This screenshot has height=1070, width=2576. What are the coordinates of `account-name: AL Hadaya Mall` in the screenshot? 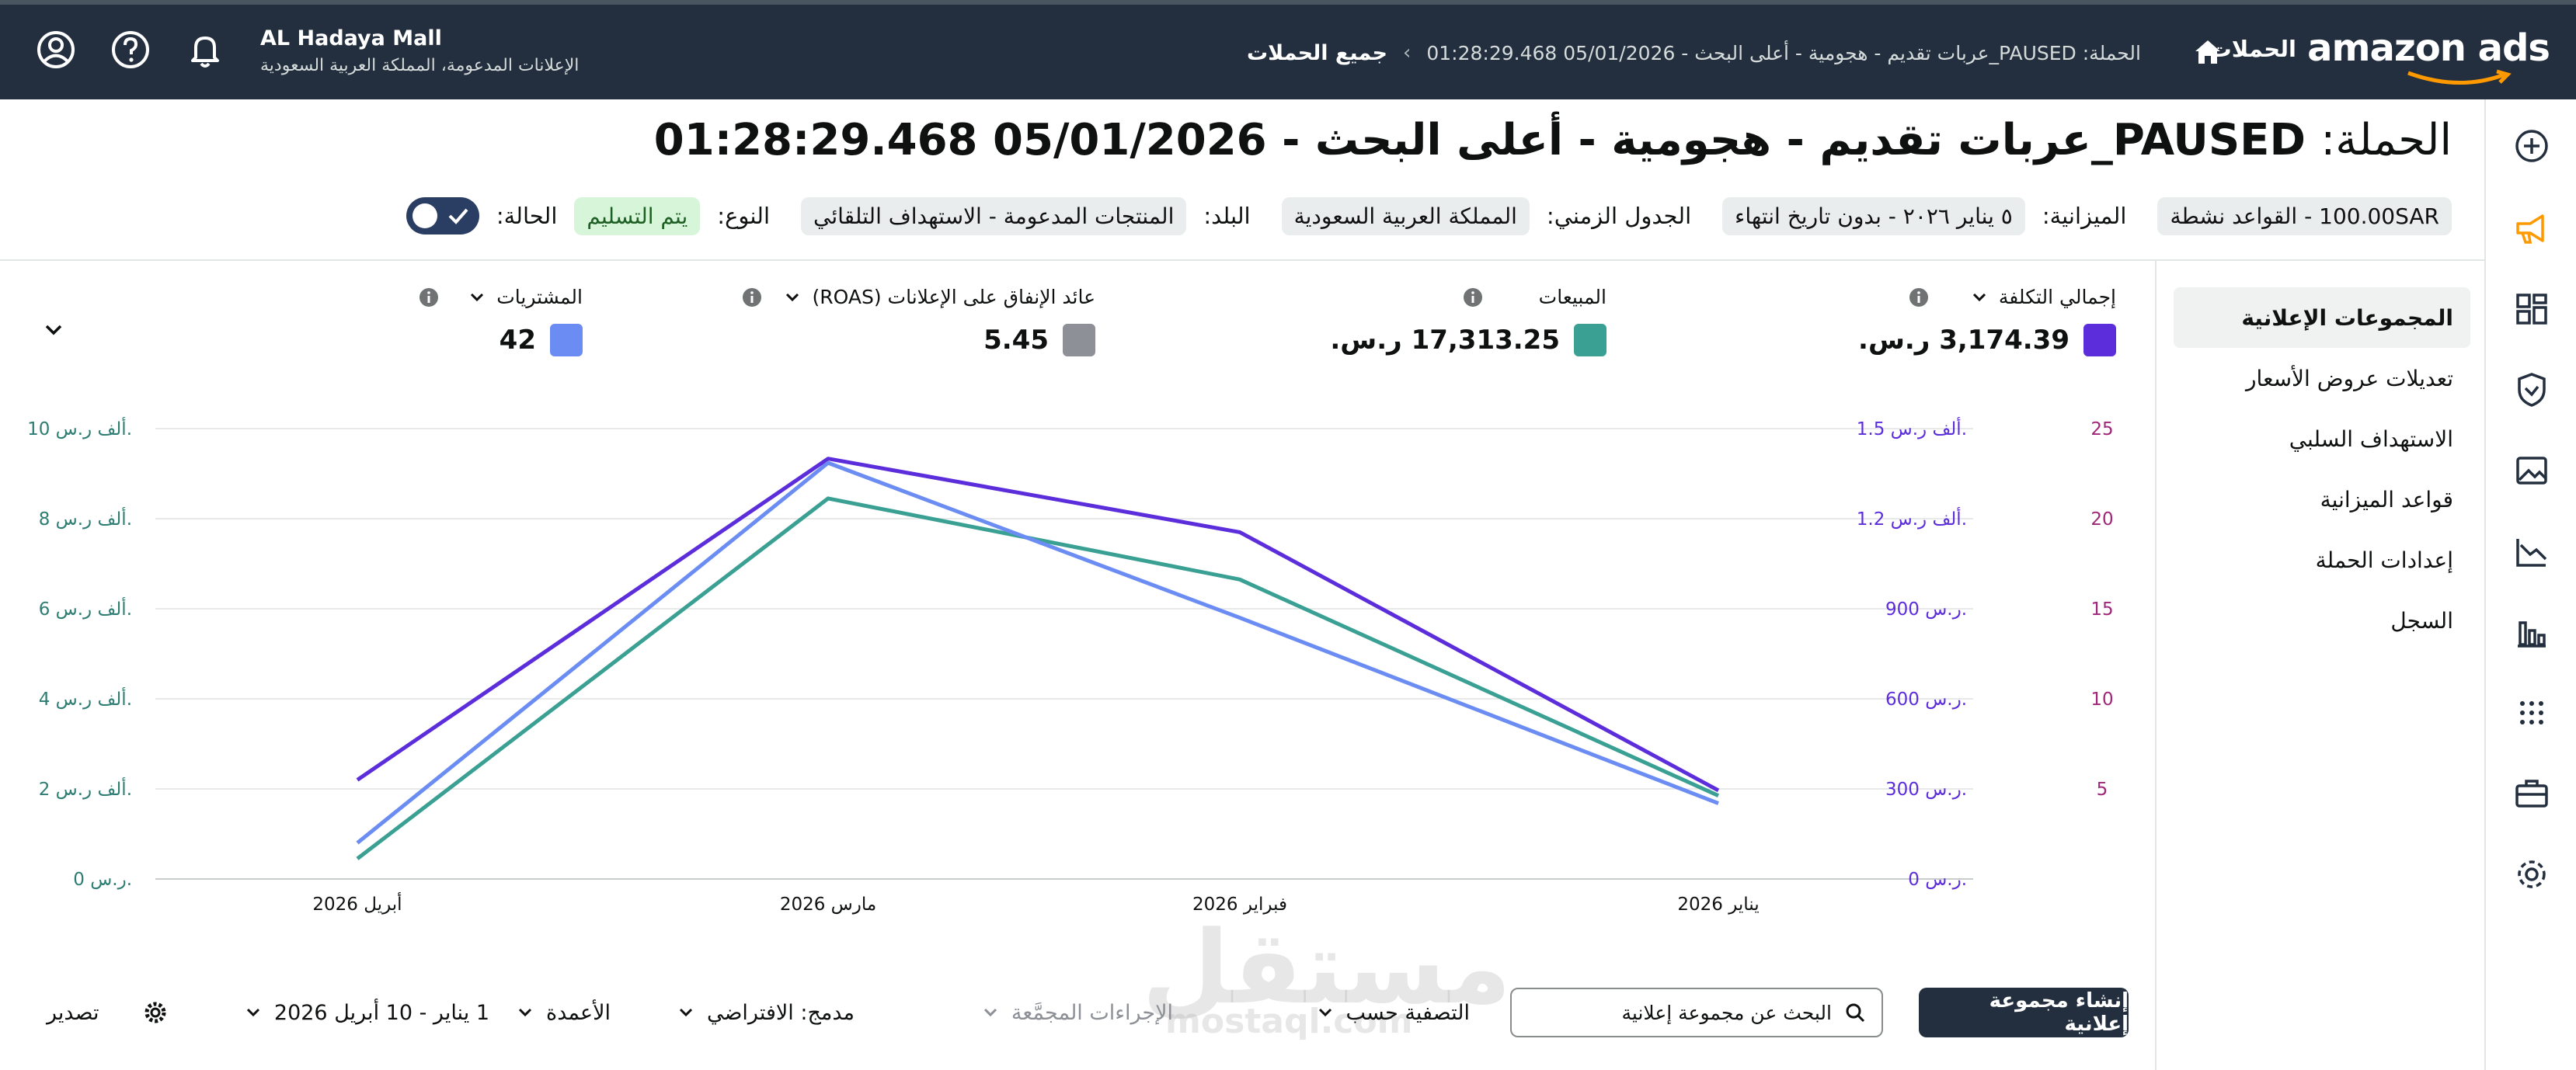 It's located at (351, 38).